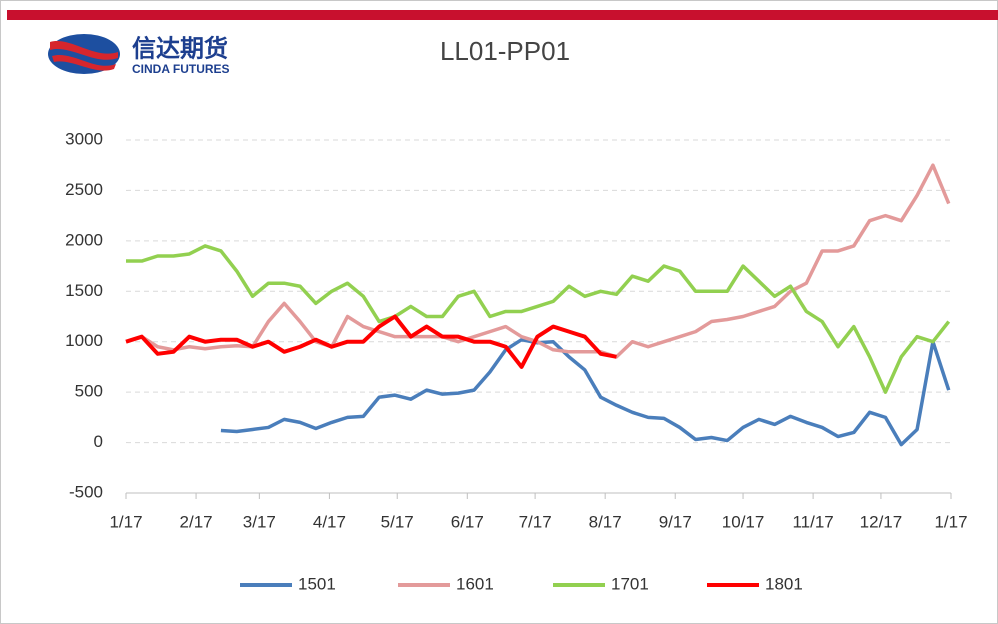 This screenshot has width=998, height=624. I want to click on legend-label: 1501, so click(317, 583).